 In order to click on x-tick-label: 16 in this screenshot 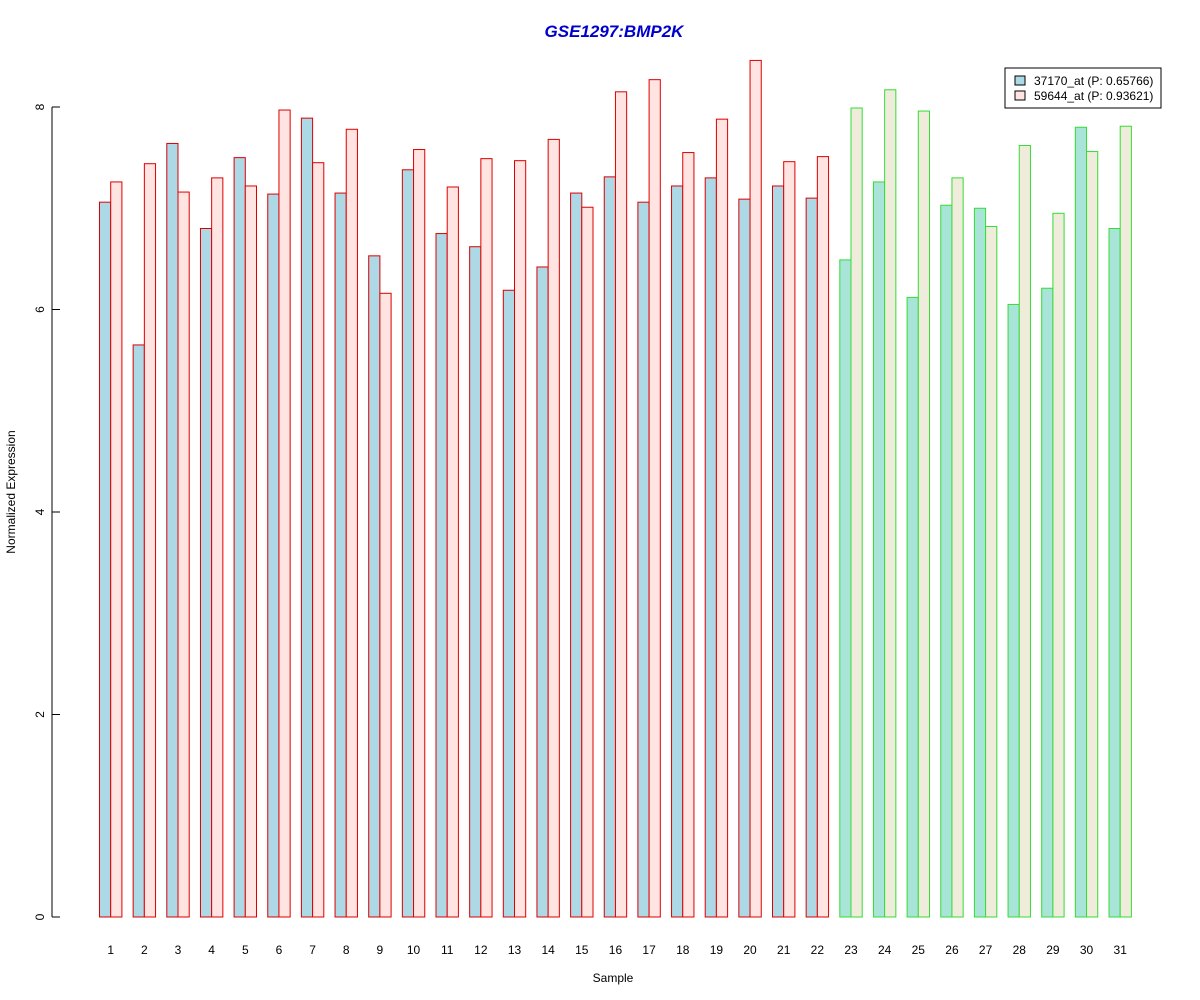, I will do `click(616, 950)`.